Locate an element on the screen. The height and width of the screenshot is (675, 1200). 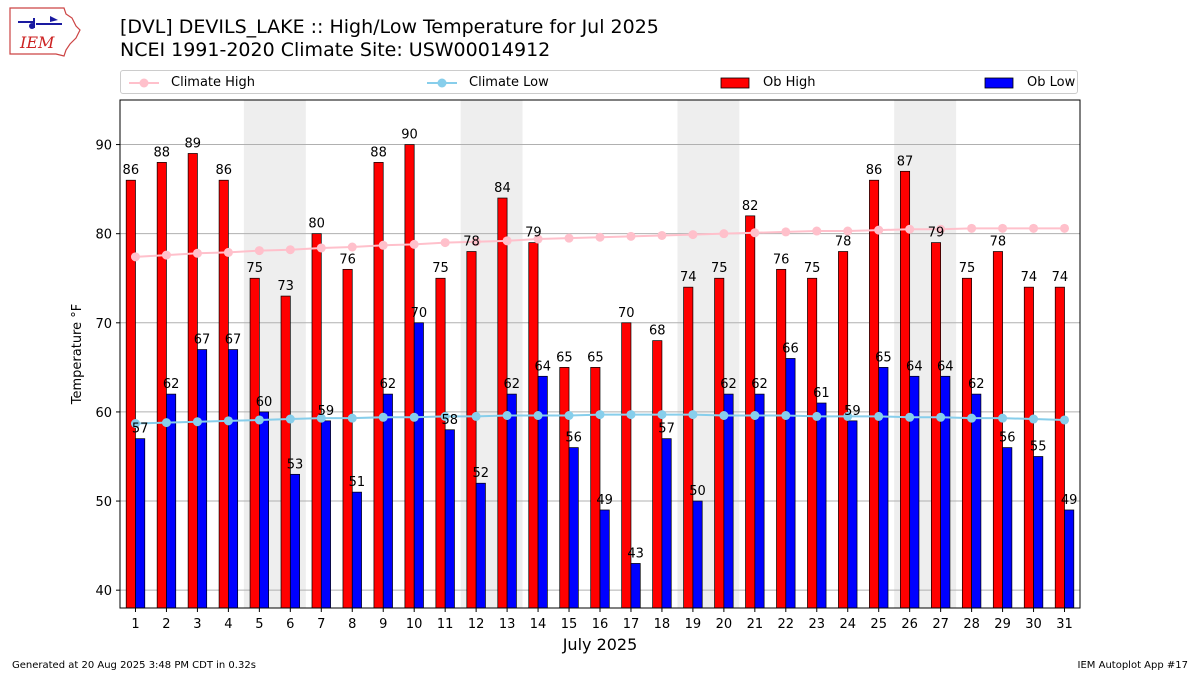
ob-high-label: 78 is located at coordinates (471, 242).